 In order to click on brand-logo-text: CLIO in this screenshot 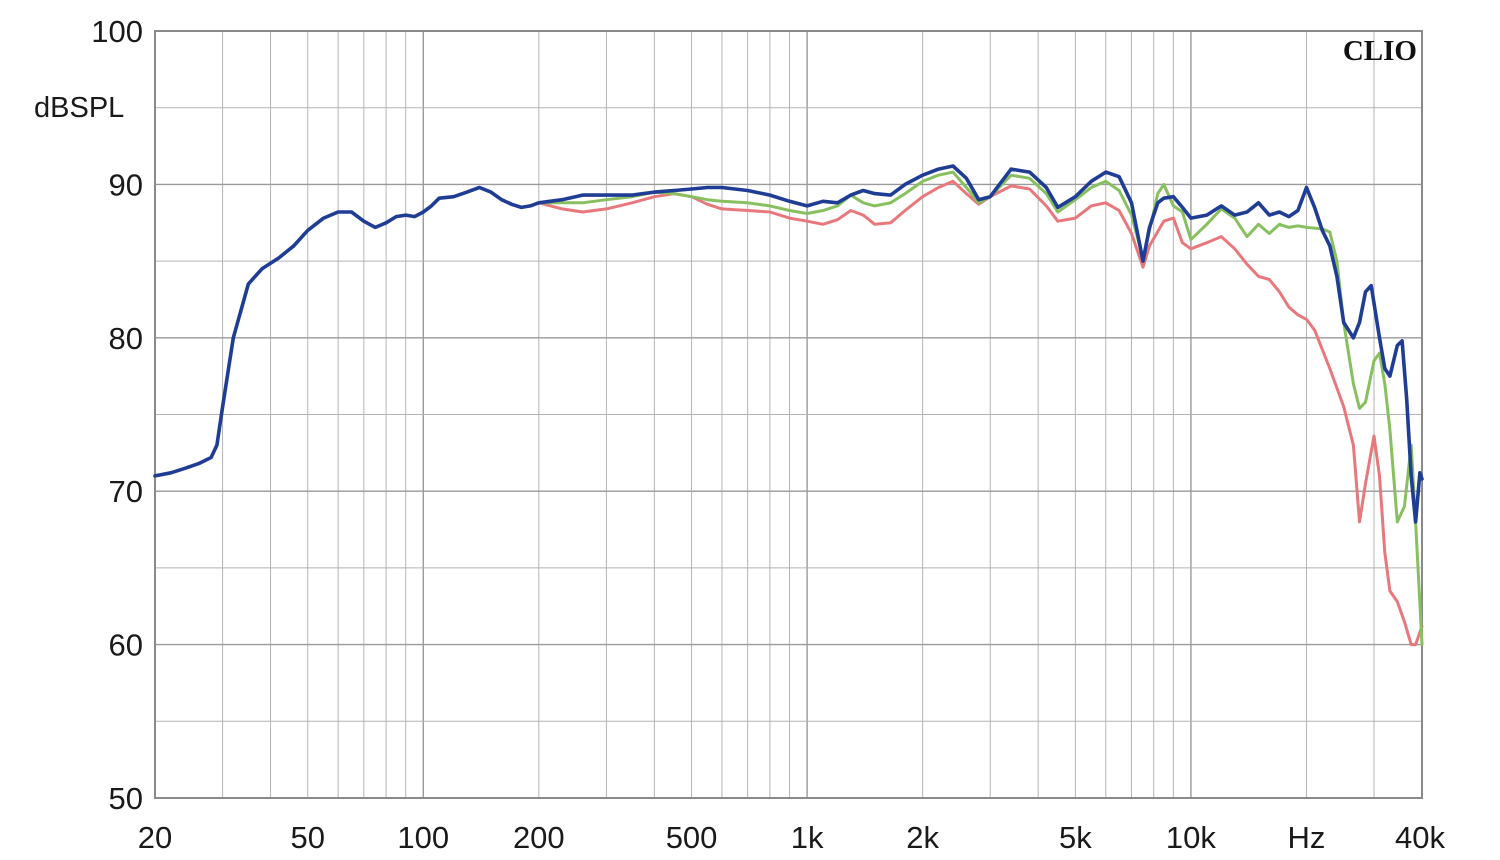, I will do `click(1380, 51)`.